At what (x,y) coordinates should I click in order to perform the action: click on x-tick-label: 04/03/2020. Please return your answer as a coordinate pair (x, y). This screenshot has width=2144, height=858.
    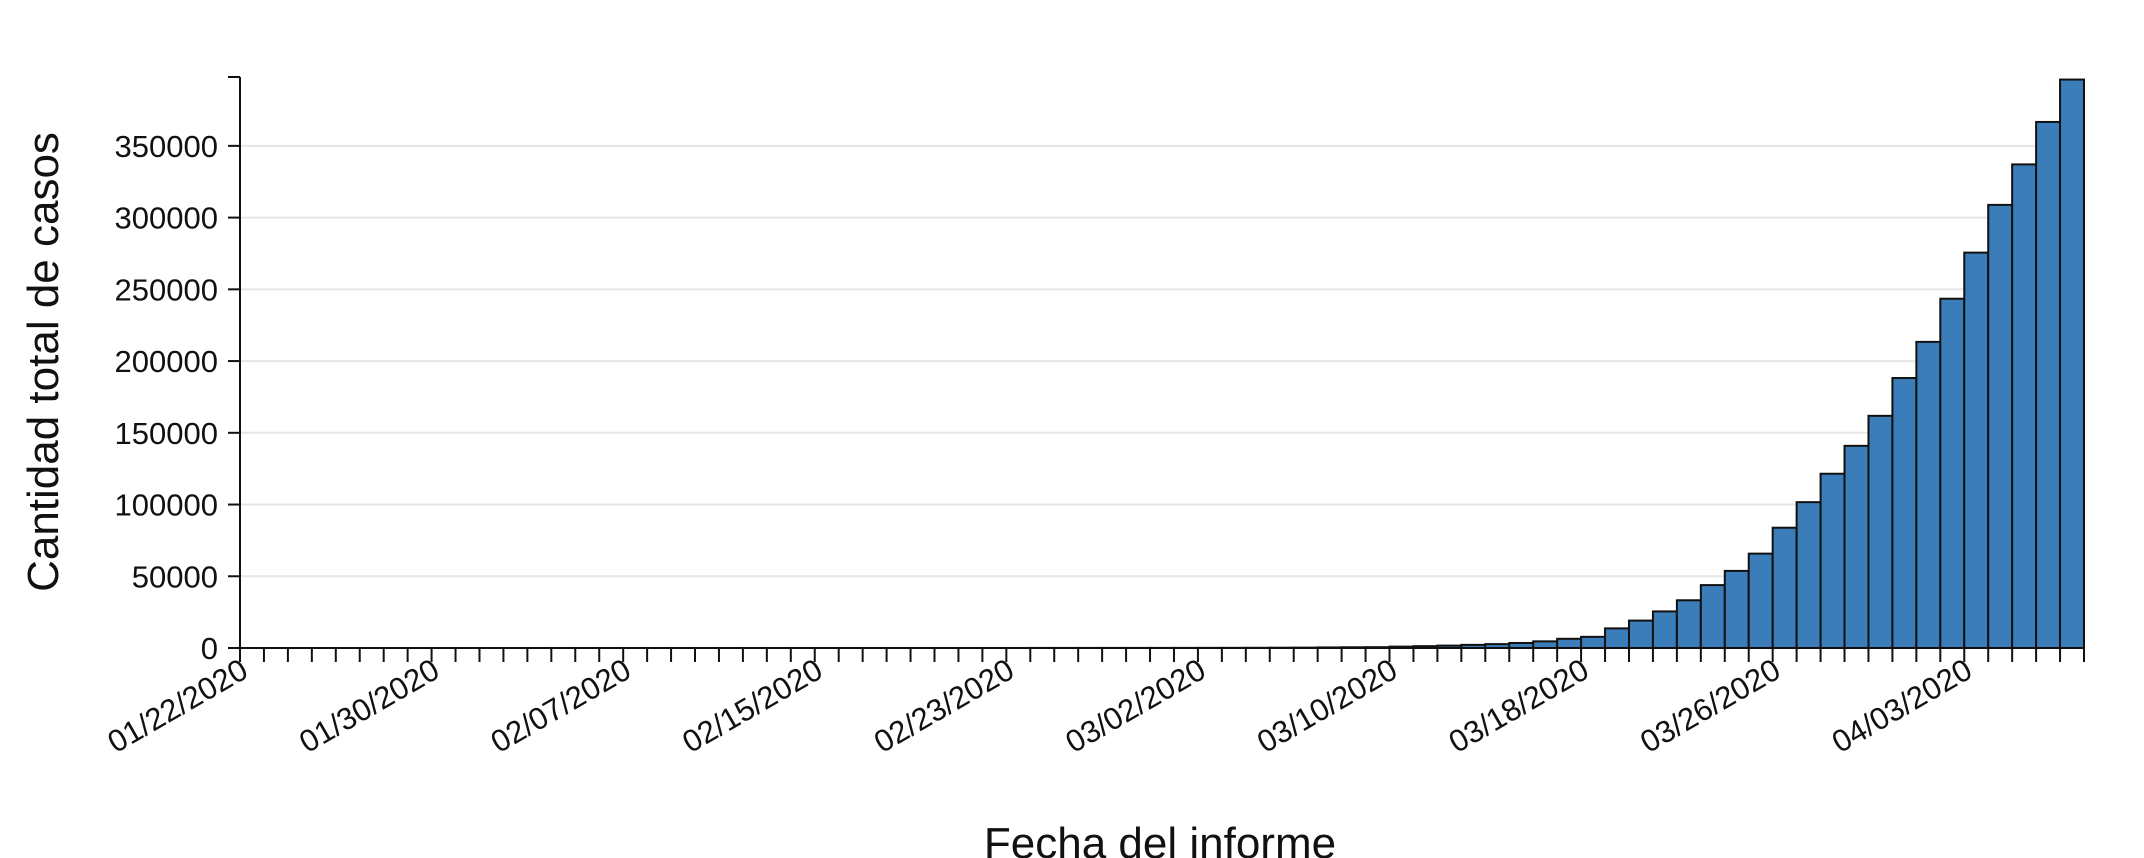
    Looking at the image, I should click on (1902, 706).